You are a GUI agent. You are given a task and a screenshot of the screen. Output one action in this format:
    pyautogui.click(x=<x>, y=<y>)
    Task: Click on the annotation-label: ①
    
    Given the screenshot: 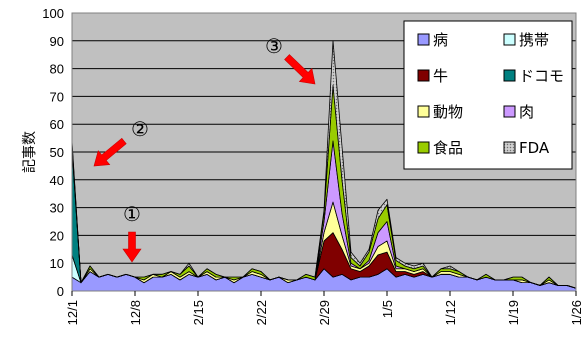 What is the action you would take?
    pyautogui.click(x=132, y=214)
    